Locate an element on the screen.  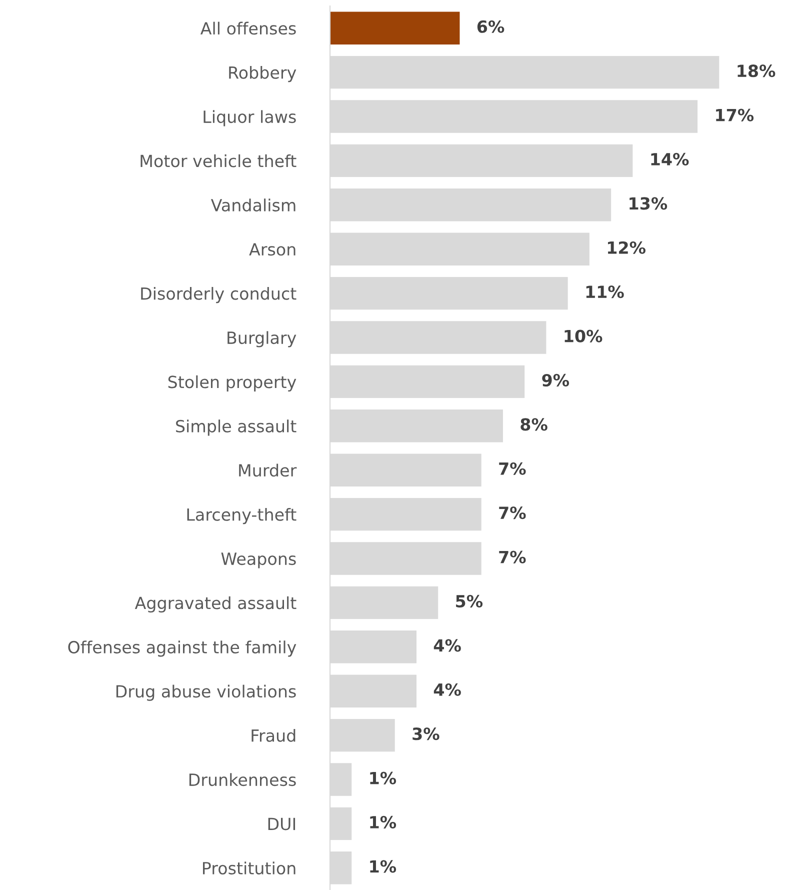
y-tick-label: Fraud is located at coordinates (274, 735).